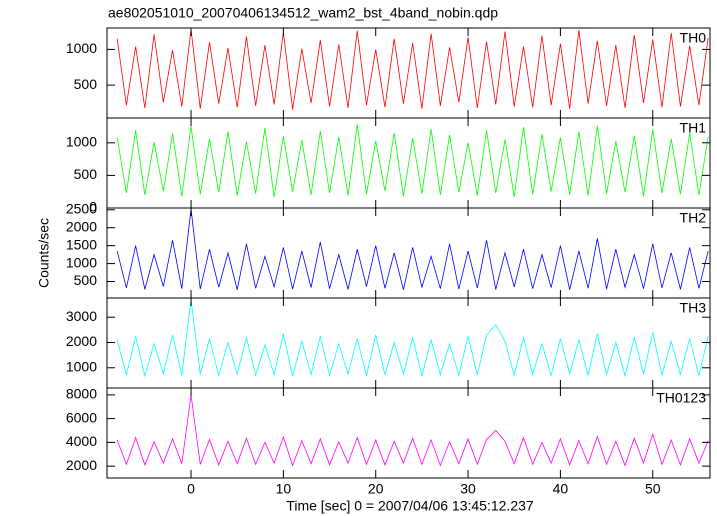 This screenshot has width=717, height=516. I want to click on x-tick-label: 50, so click(653, 489).